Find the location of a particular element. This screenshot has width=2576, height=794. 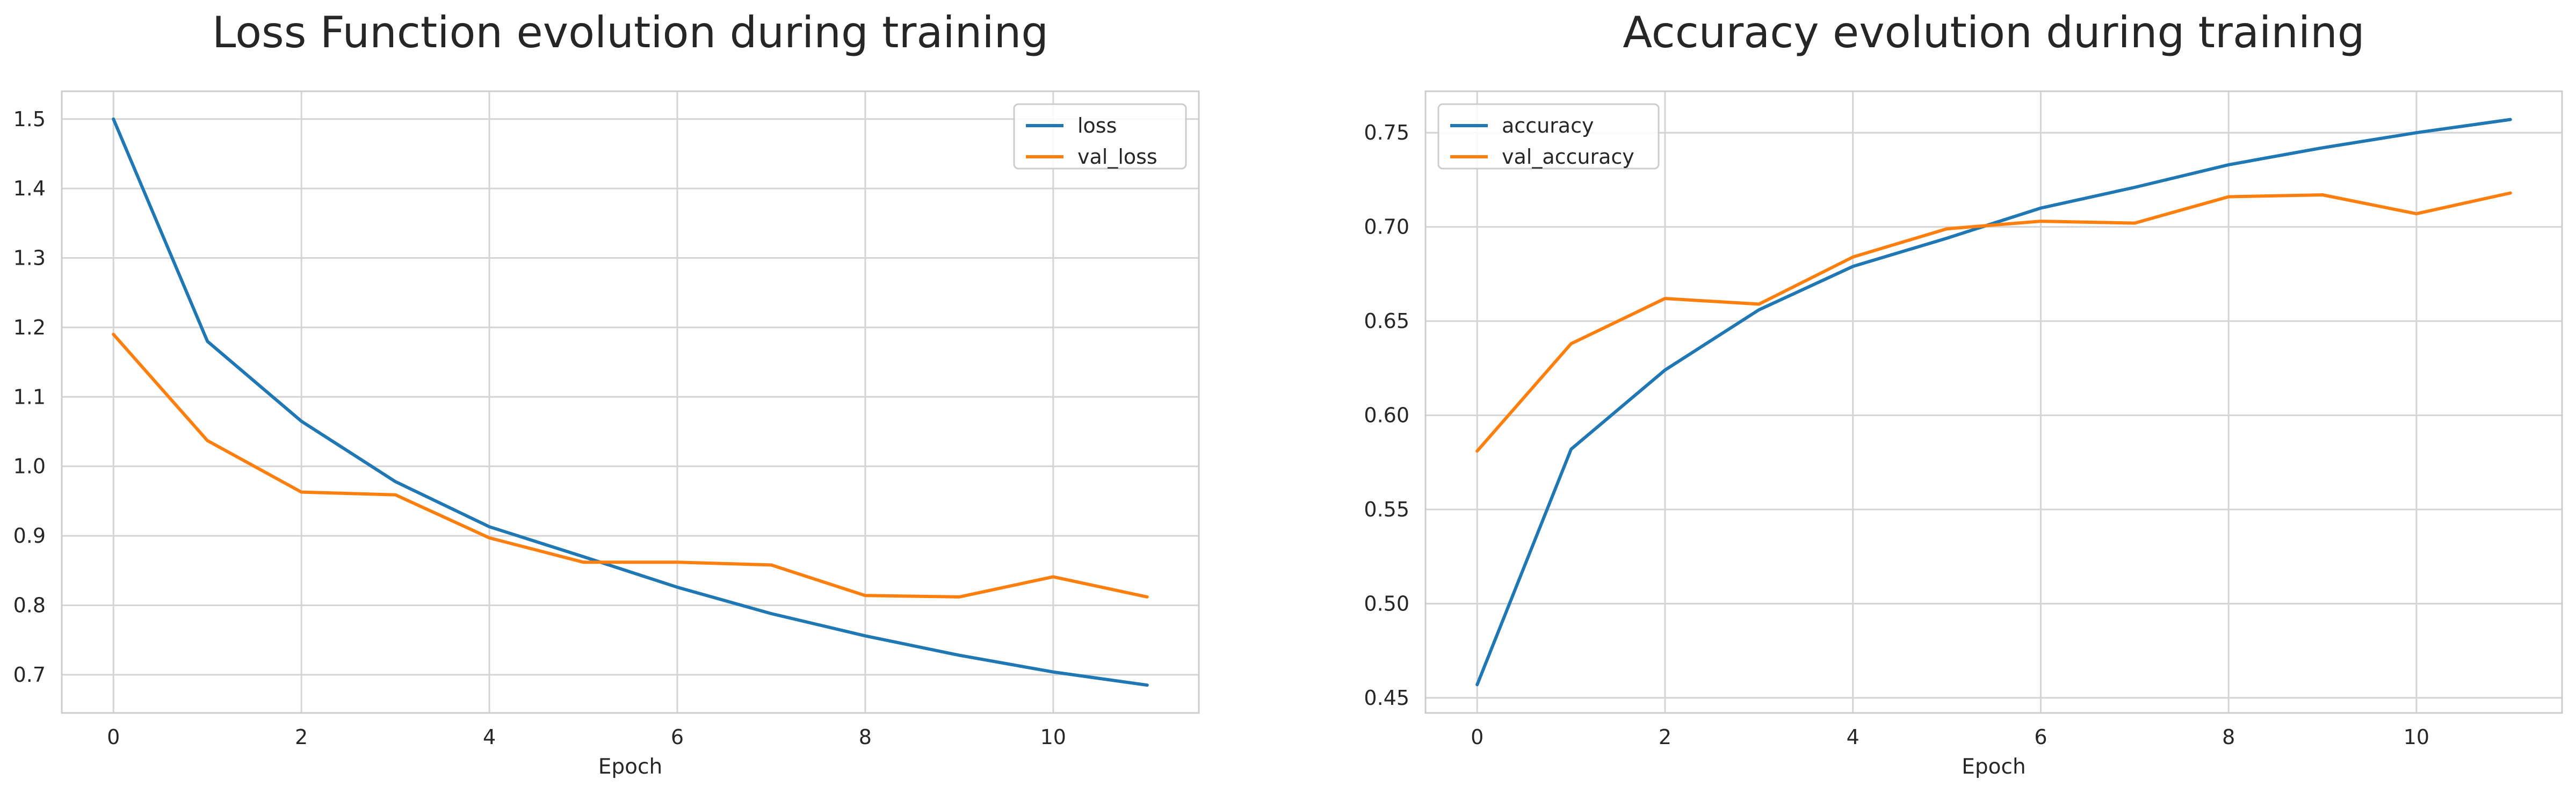

series-line-val-loss is located at coordinates (630, 465).